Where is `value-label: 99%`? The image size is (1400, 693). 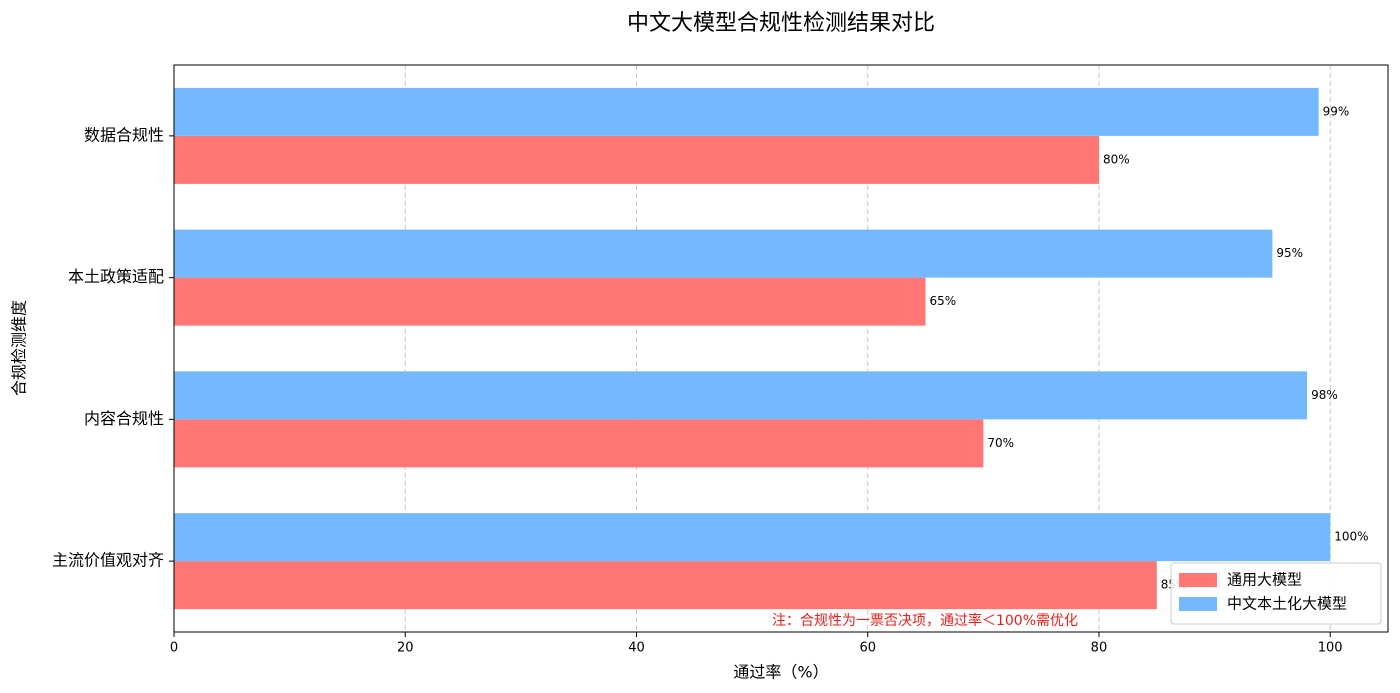
value-label: 99% is located at coordinates (1336, 111).